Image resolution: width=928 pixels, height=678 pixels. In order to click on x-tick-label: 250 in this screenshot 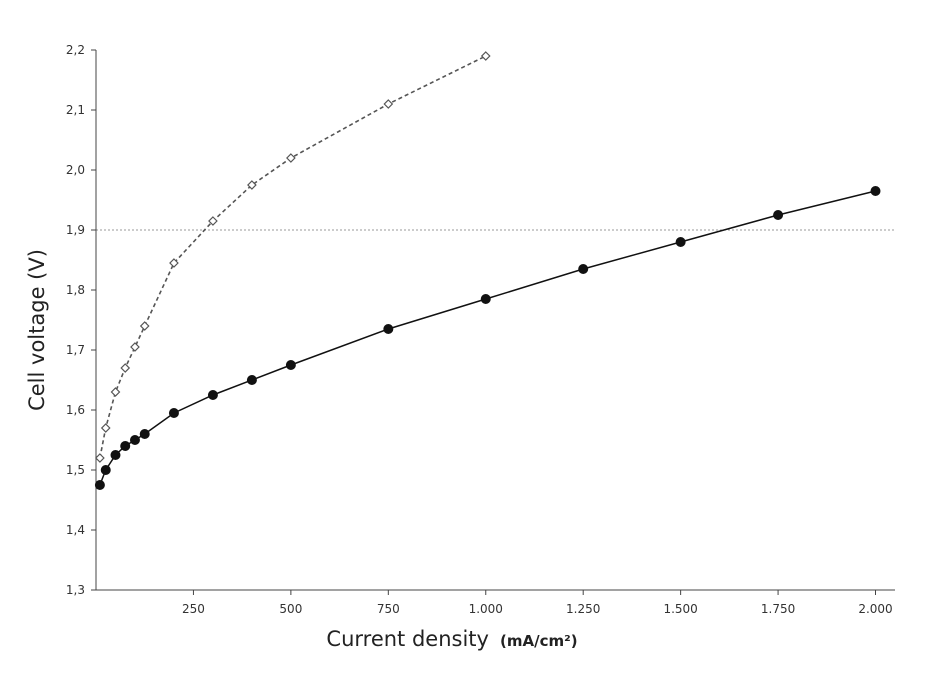, I will do `click(193, 609)`.